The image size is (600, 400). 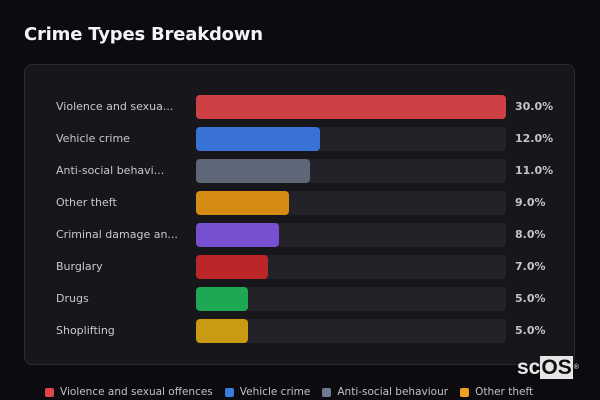 What do you see at coordinates (143, 34) in the screenshot?
I see `chart-title: Crime Types Breakdown` at bounding box center [143, 34].